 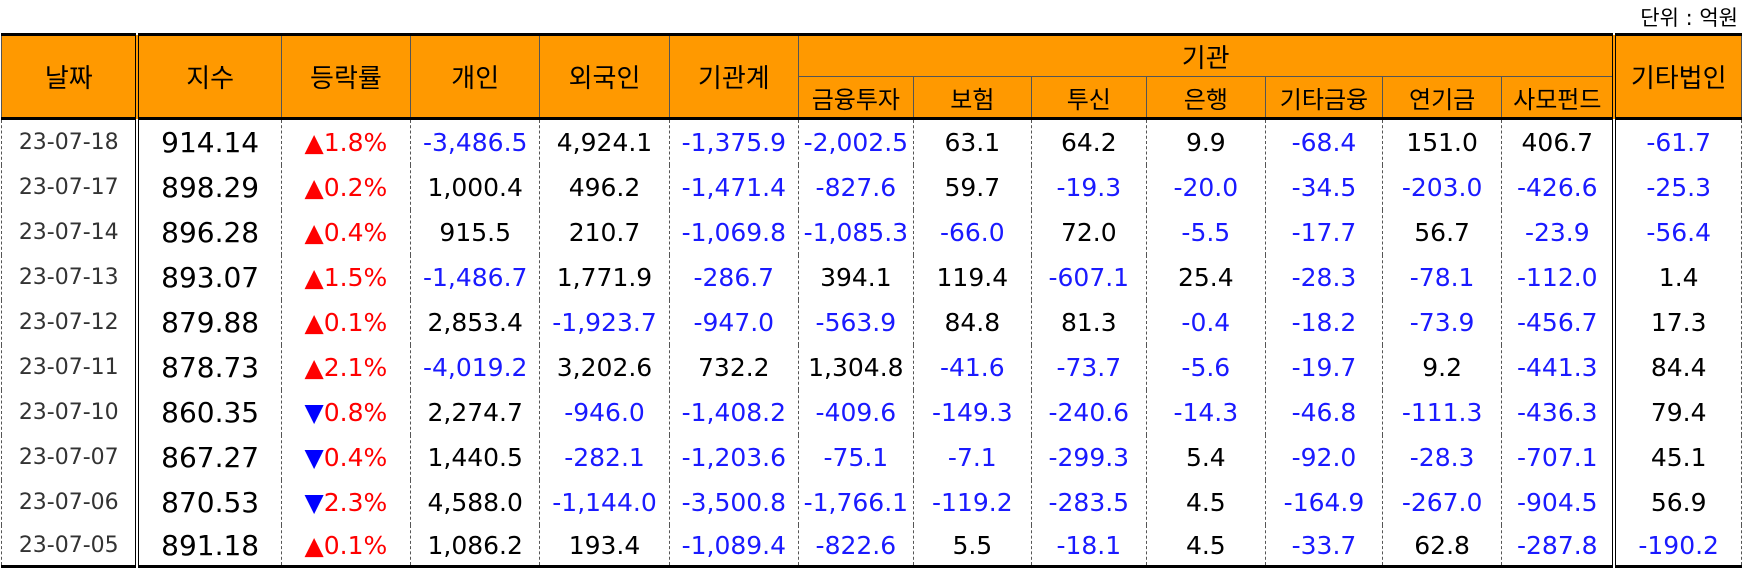 I want to click on cell-other-corp: -190.2, so click(x=1677, y=546).